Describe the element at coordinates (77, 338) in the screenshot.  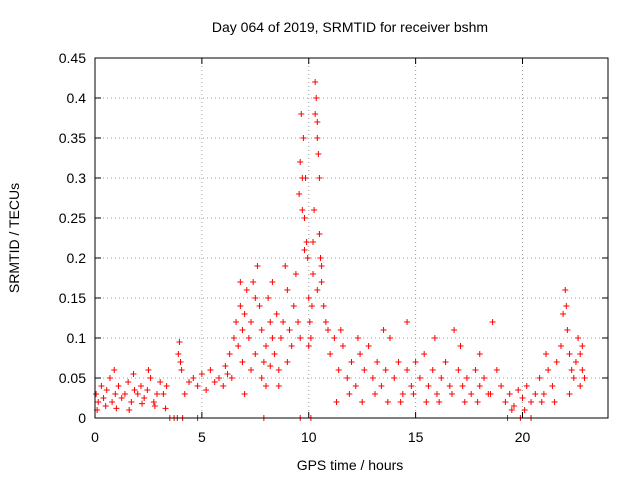
I see `y-tick-label: 0.1` at that location.